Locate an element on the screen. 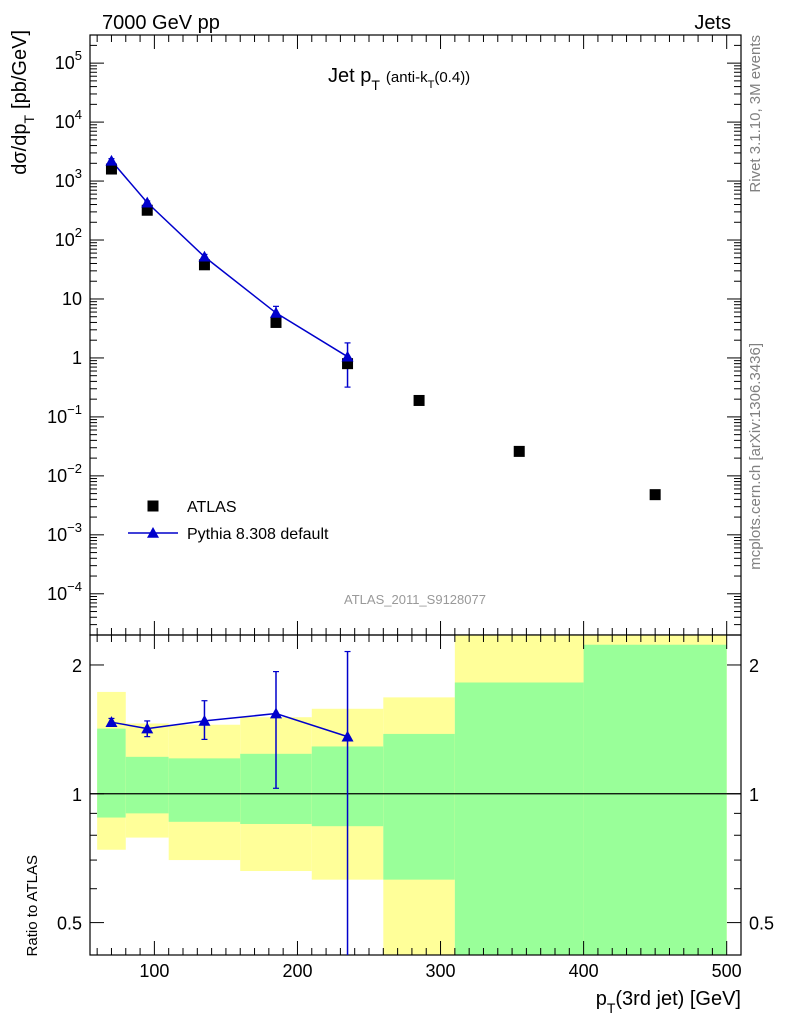 This screenshot has width=786, height=1024. header-left: 7000 GeV pp is located at coordinates (161, 23).